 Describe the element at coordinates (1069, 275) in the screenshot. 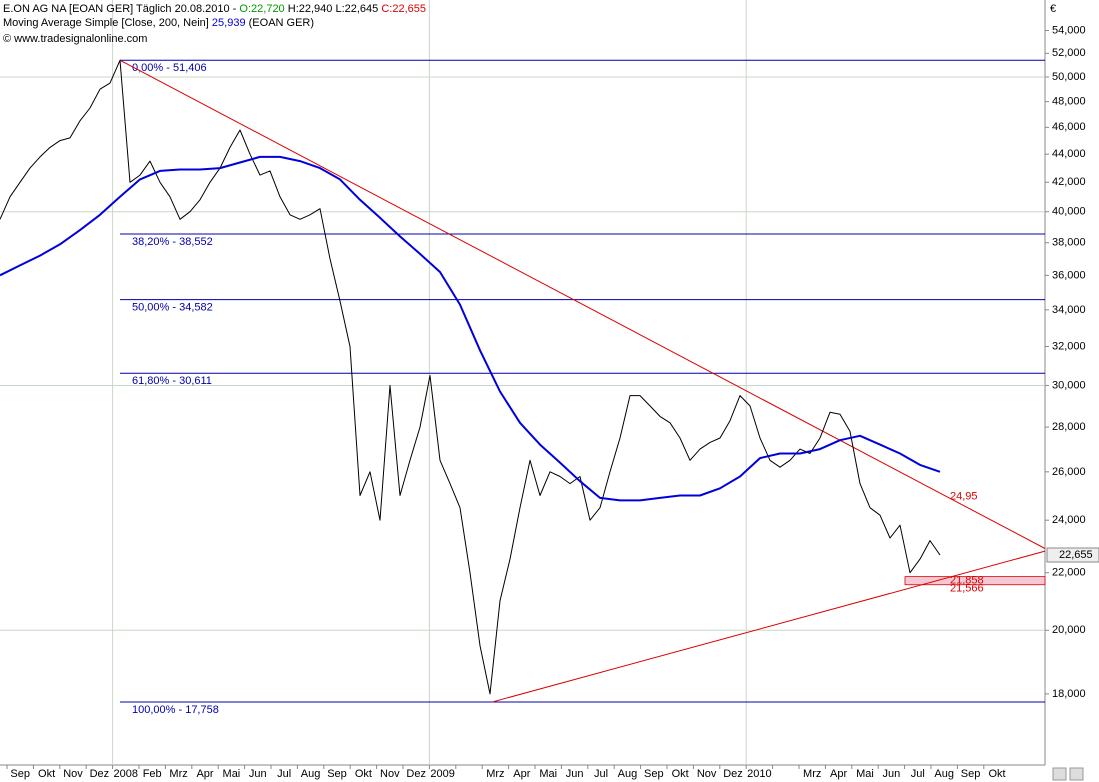

I see `y-tick-label: 36,000` at that location.